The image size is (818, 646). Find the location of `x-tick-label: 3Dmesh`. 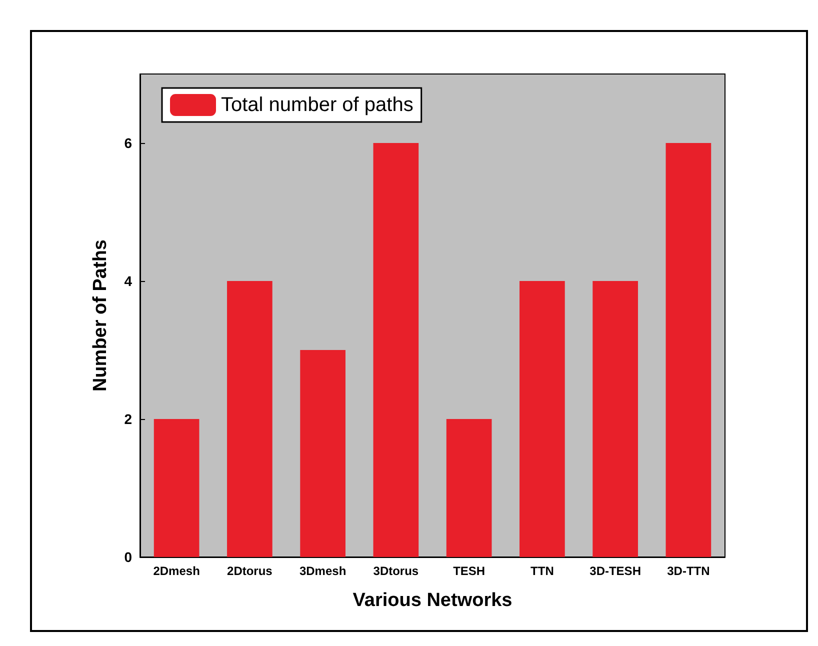

x-tick-label: 3Dmesh is located at coordinates (322, 571).